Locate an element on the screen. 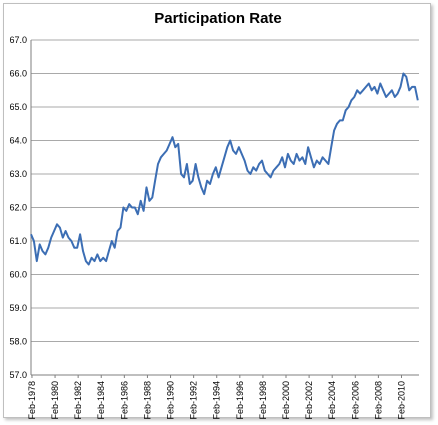  x-tick-label: Feb-1992 is located at coordinates (194, 400).